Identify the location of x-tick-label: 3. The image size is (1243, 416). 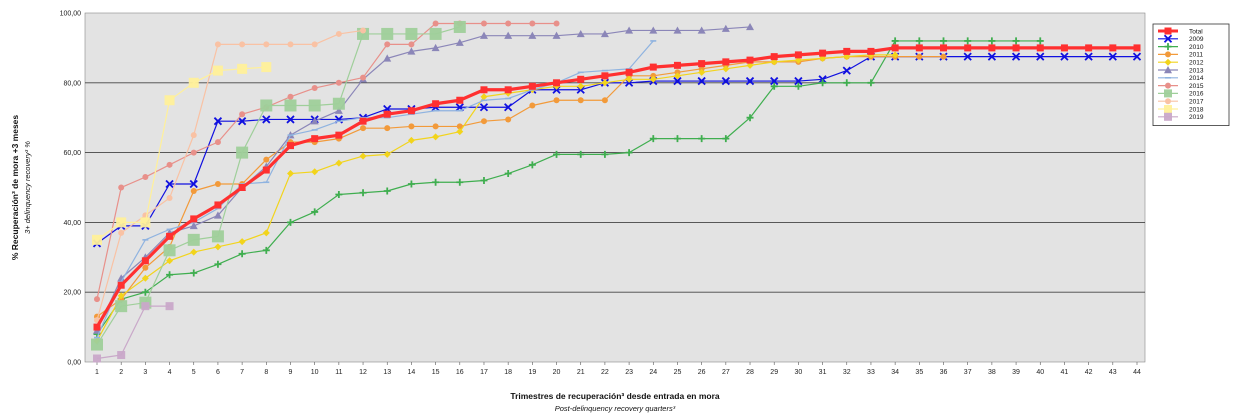
(145, 372).